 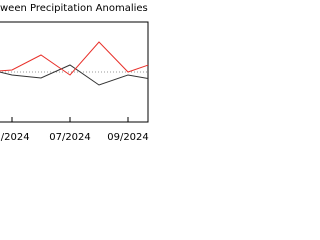 I want to click on x-tick-label: 09/2024, so click(x=128, y=137).